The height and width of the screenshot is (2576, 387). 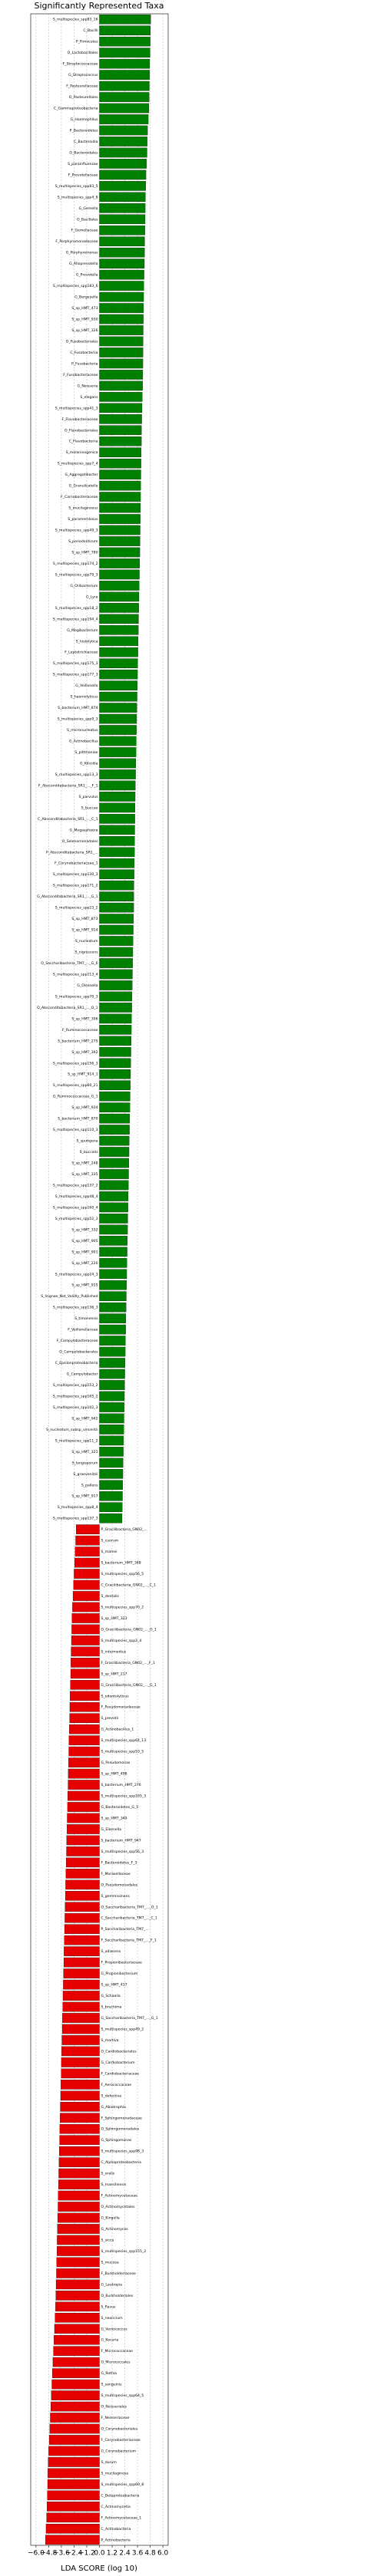 I want to click on bar-label: F_Gemellaceae, so click(x=85, y=231).